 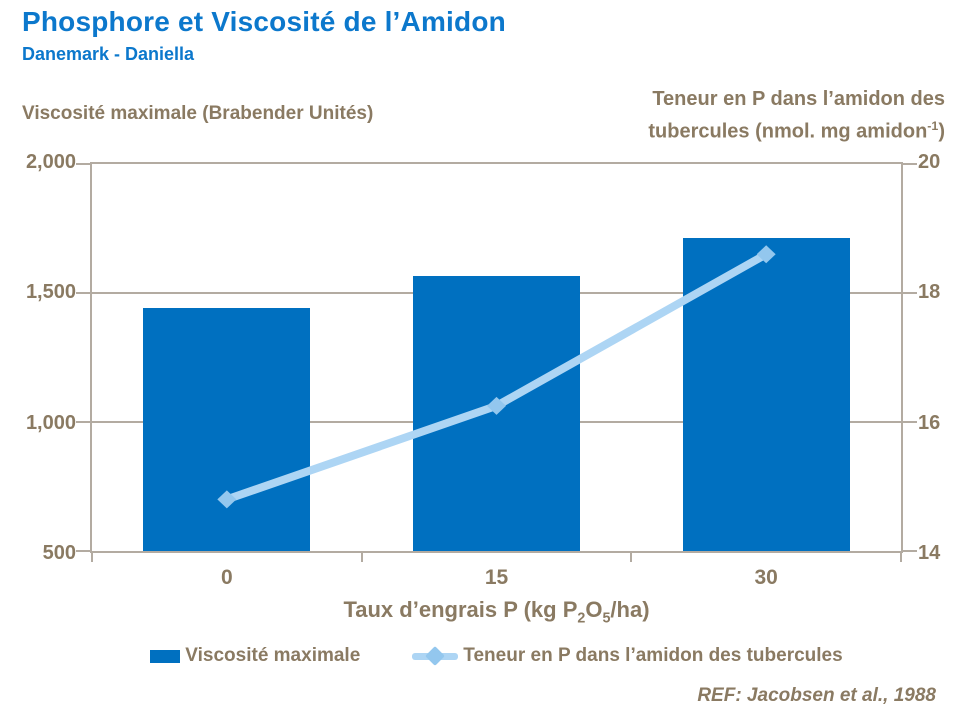 I want to click on x-axis-tick-label: 15, so click(x=496, y=577).